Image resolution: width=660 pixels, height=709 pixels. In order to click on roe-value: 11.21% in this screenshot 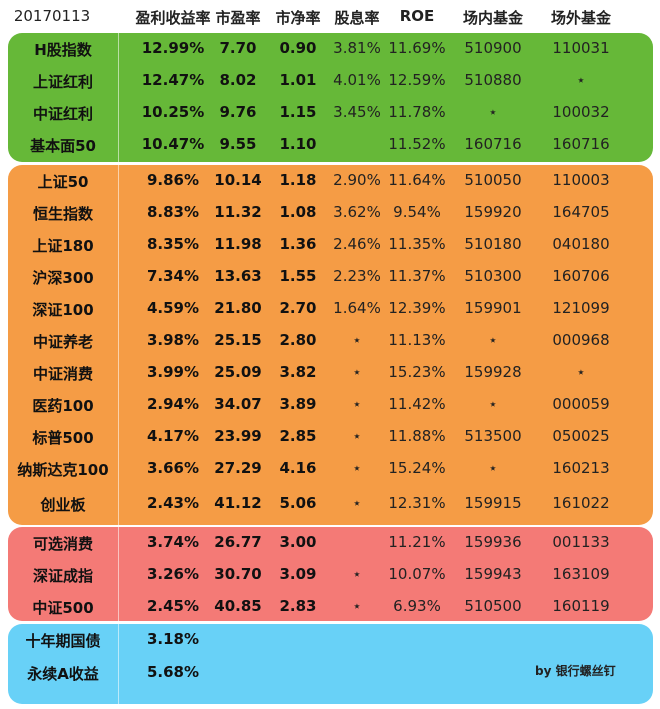, I will do `click(417, 542)`.